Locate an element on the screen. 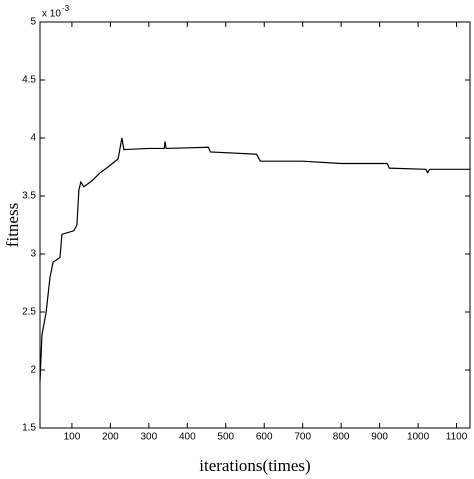 This screenshot has width=474, height=479. y-scale-exponent: -3 is located at coordinates (66, 8).